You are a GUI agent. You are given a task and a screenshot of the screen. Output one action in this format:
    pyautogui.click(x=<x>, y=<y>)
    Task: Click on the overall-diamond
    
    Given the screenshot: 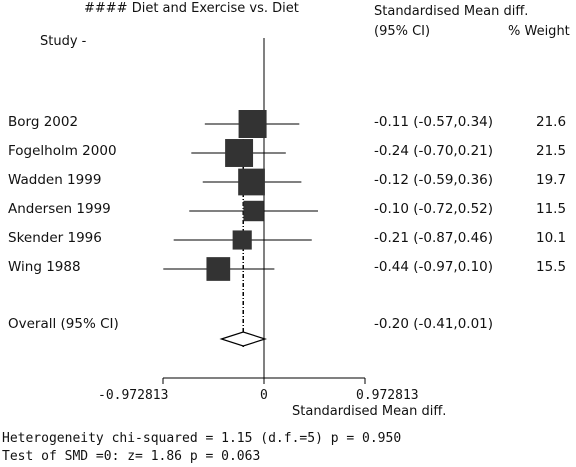 What is the action you would take?
    pyautogui.click(x=243, y=339)
    